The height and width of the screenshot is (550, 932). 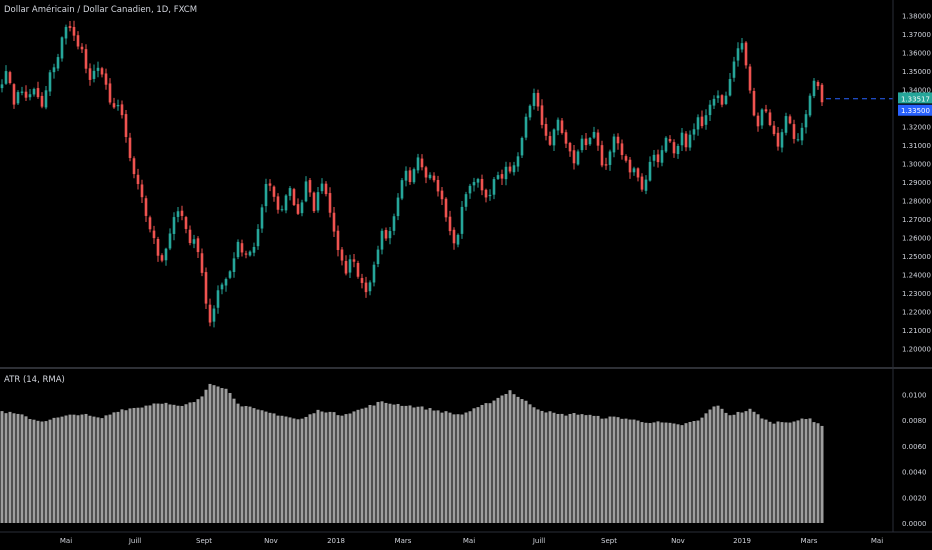 I want to click on atr-tick-label: 0.0020, so click(x=914, y=498).